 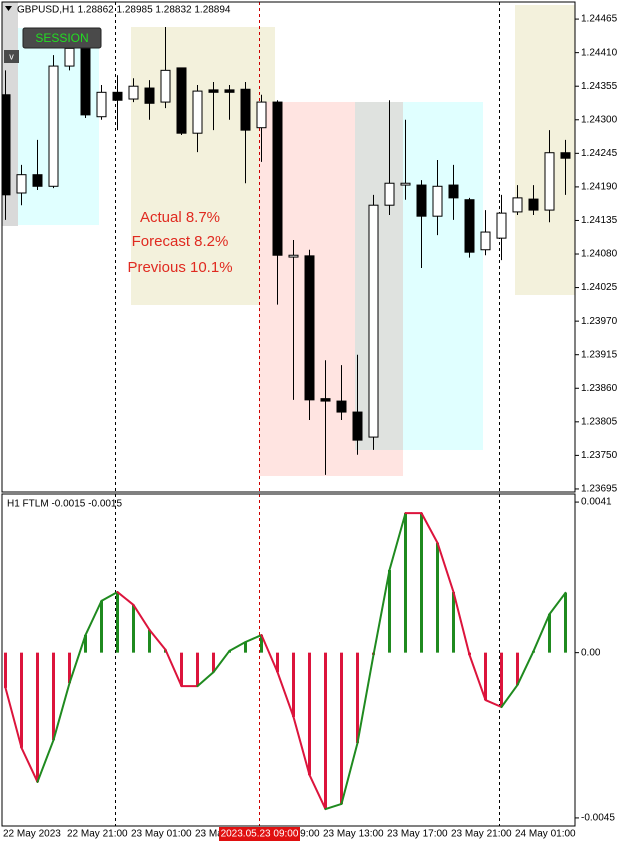 I want to click on x-tick-label: 23 May 17:00, so click(x=417, y=834).